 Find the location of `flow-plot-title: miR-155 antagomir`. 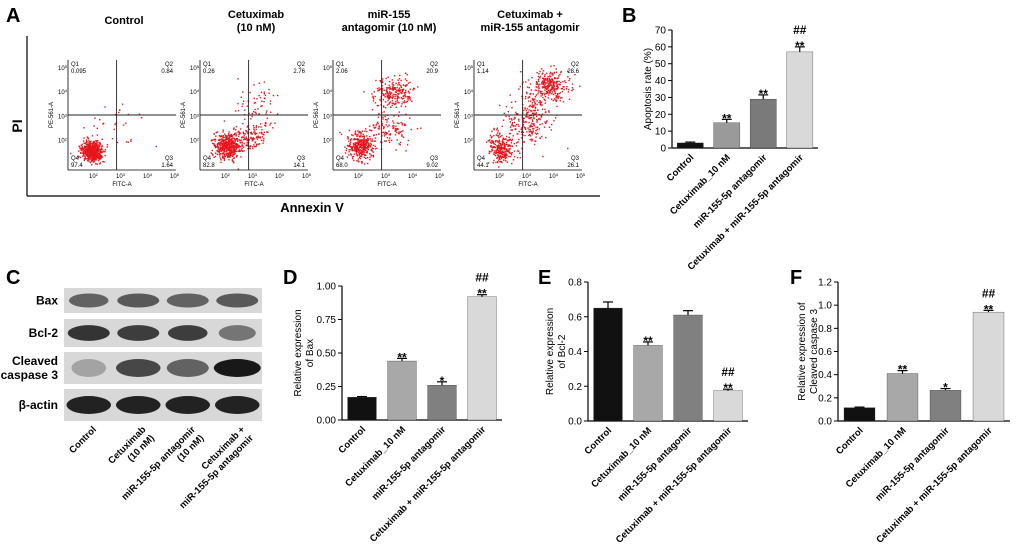

flow-plot-title: miR-155 antagomir is located at coordinates (530, 28).